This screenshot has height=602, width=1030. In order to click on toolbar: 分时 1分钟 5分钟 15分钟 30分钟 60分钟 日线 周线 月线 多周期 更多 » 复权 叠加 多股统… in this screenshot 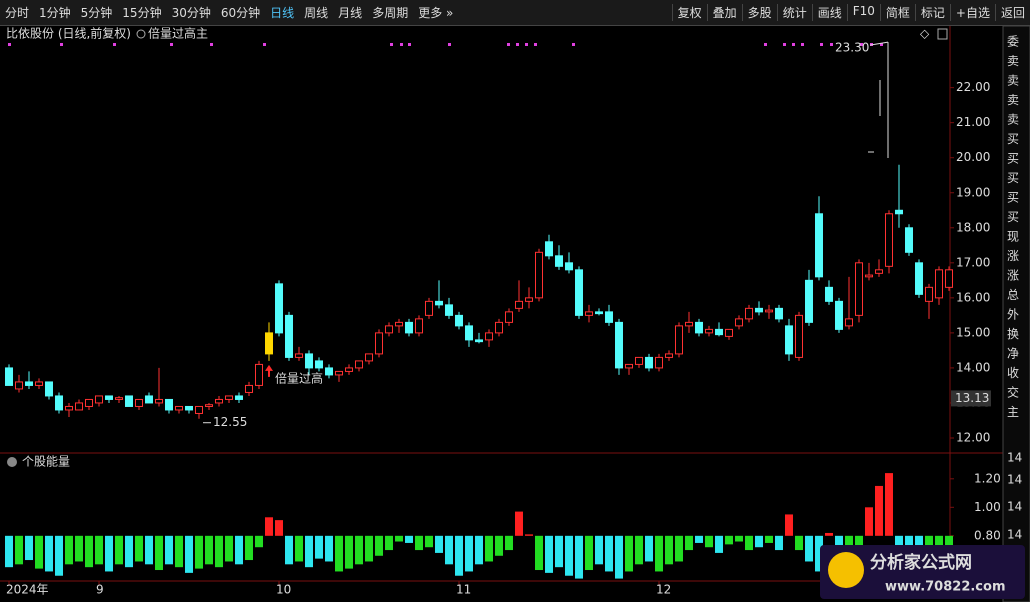, I will do `click(515, 13)`.